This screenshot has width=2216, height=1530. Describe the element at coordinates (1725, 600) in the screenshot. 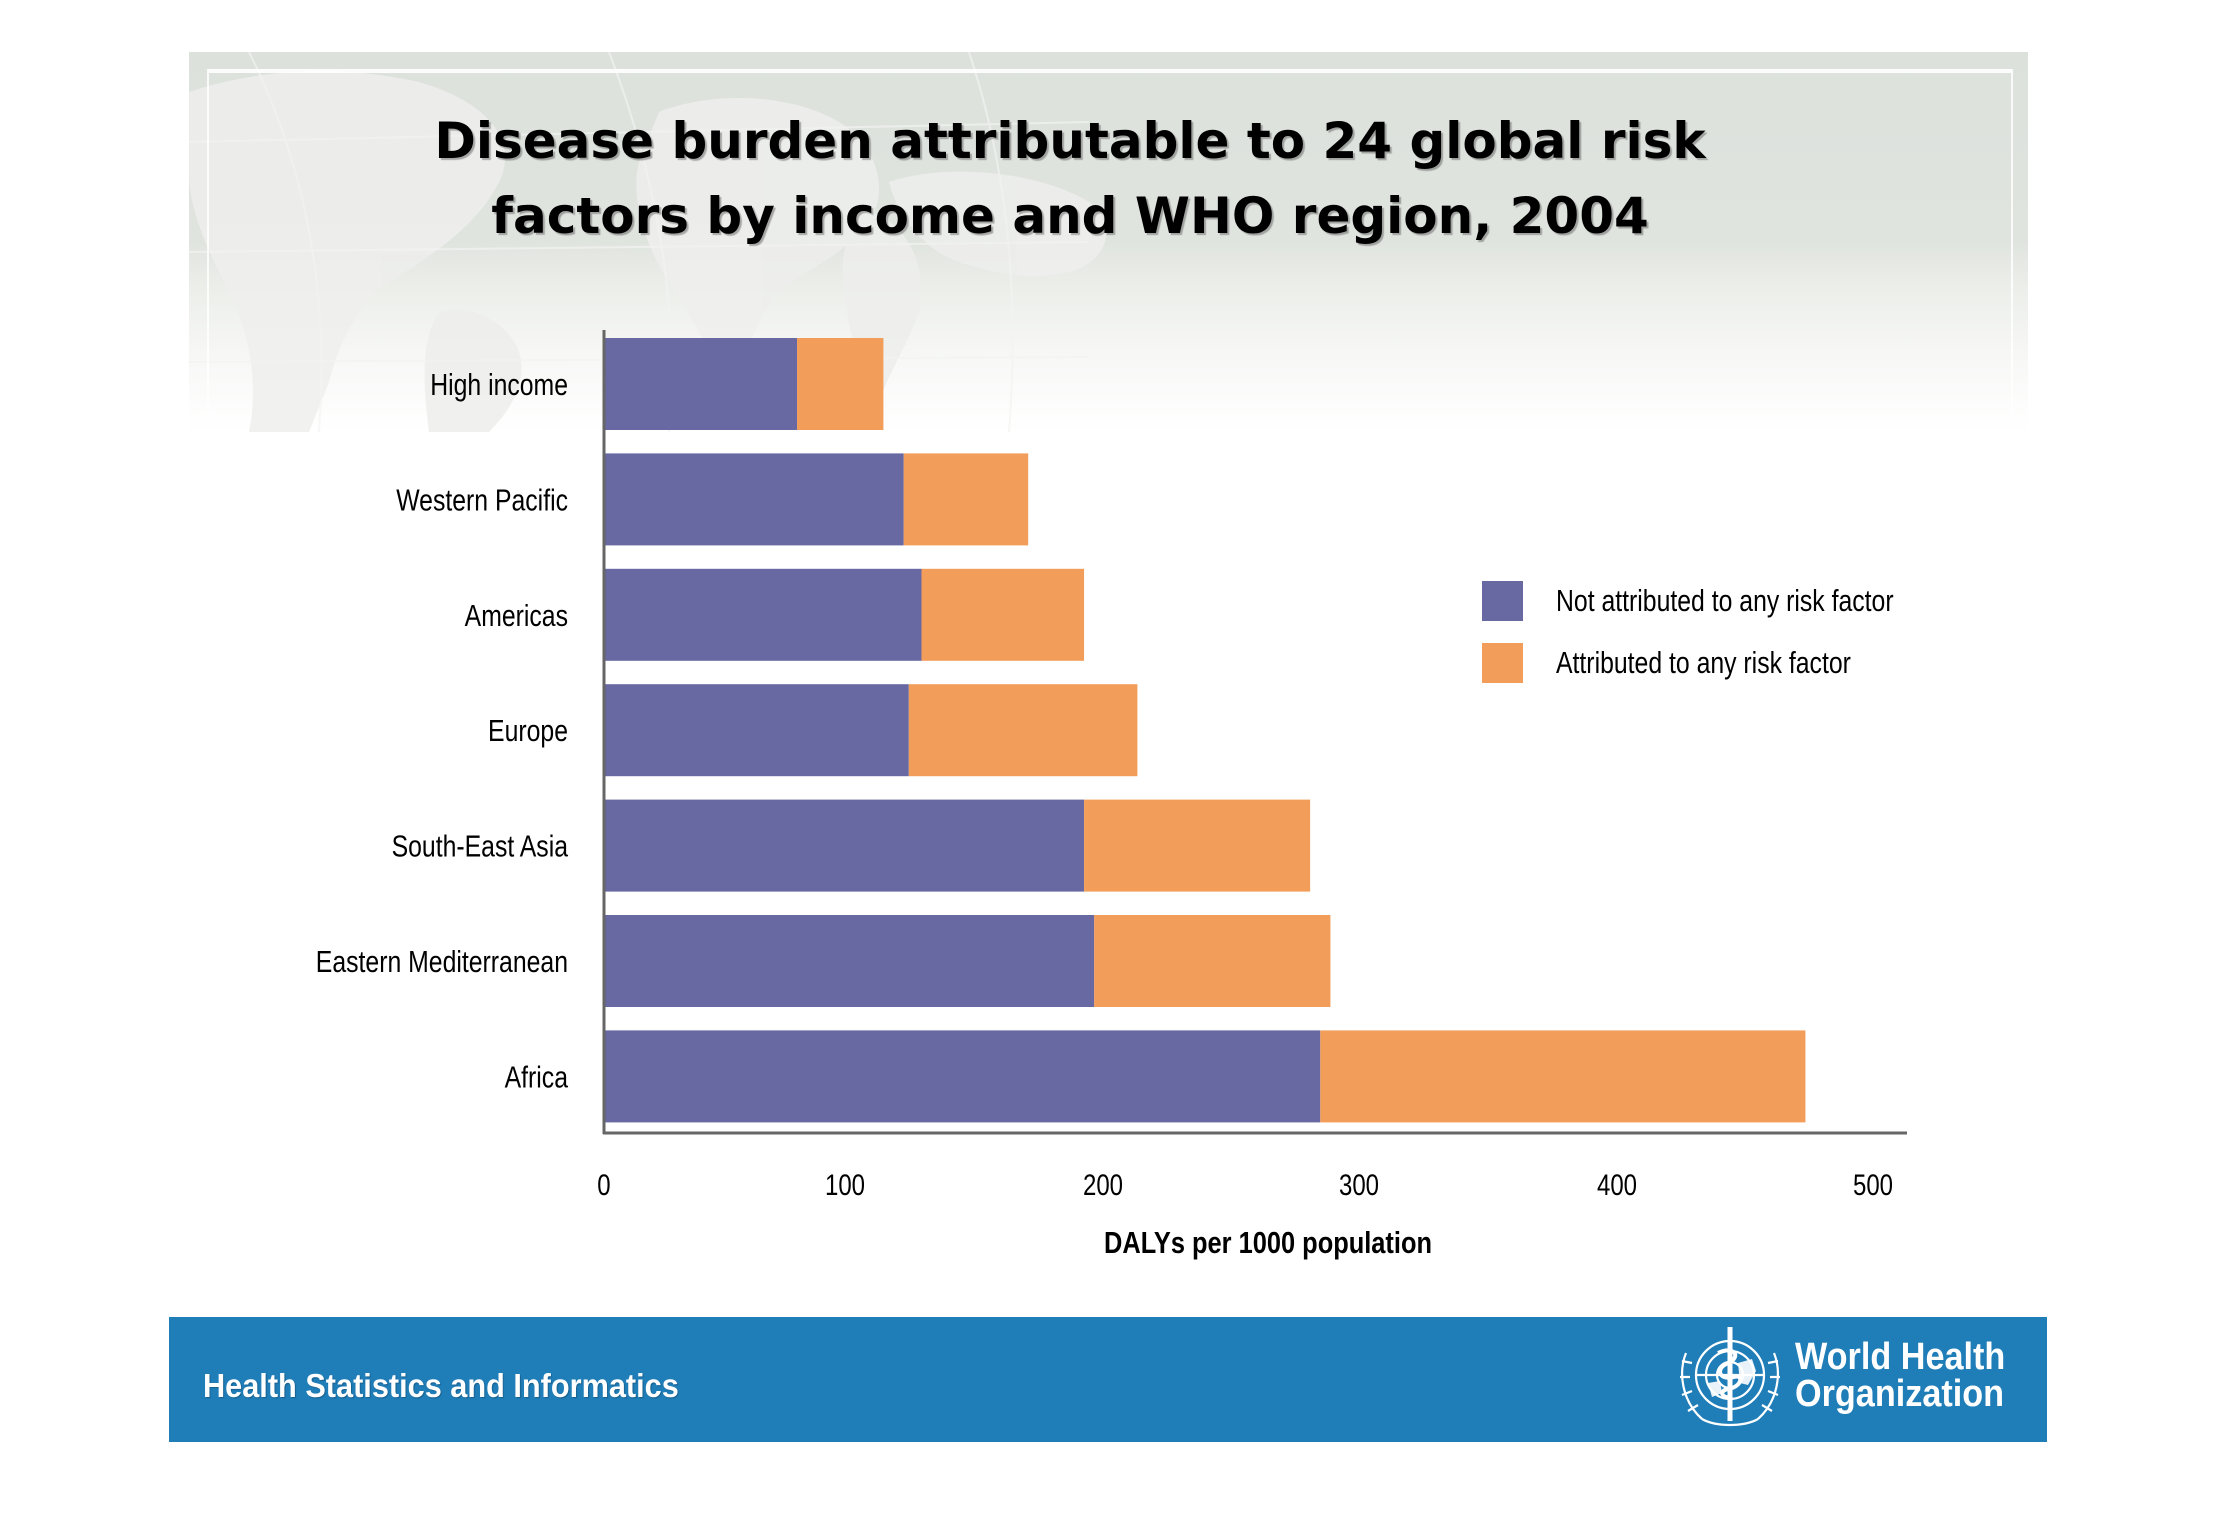

I see `legend-label: Not attributed to any risk factor` at that location.